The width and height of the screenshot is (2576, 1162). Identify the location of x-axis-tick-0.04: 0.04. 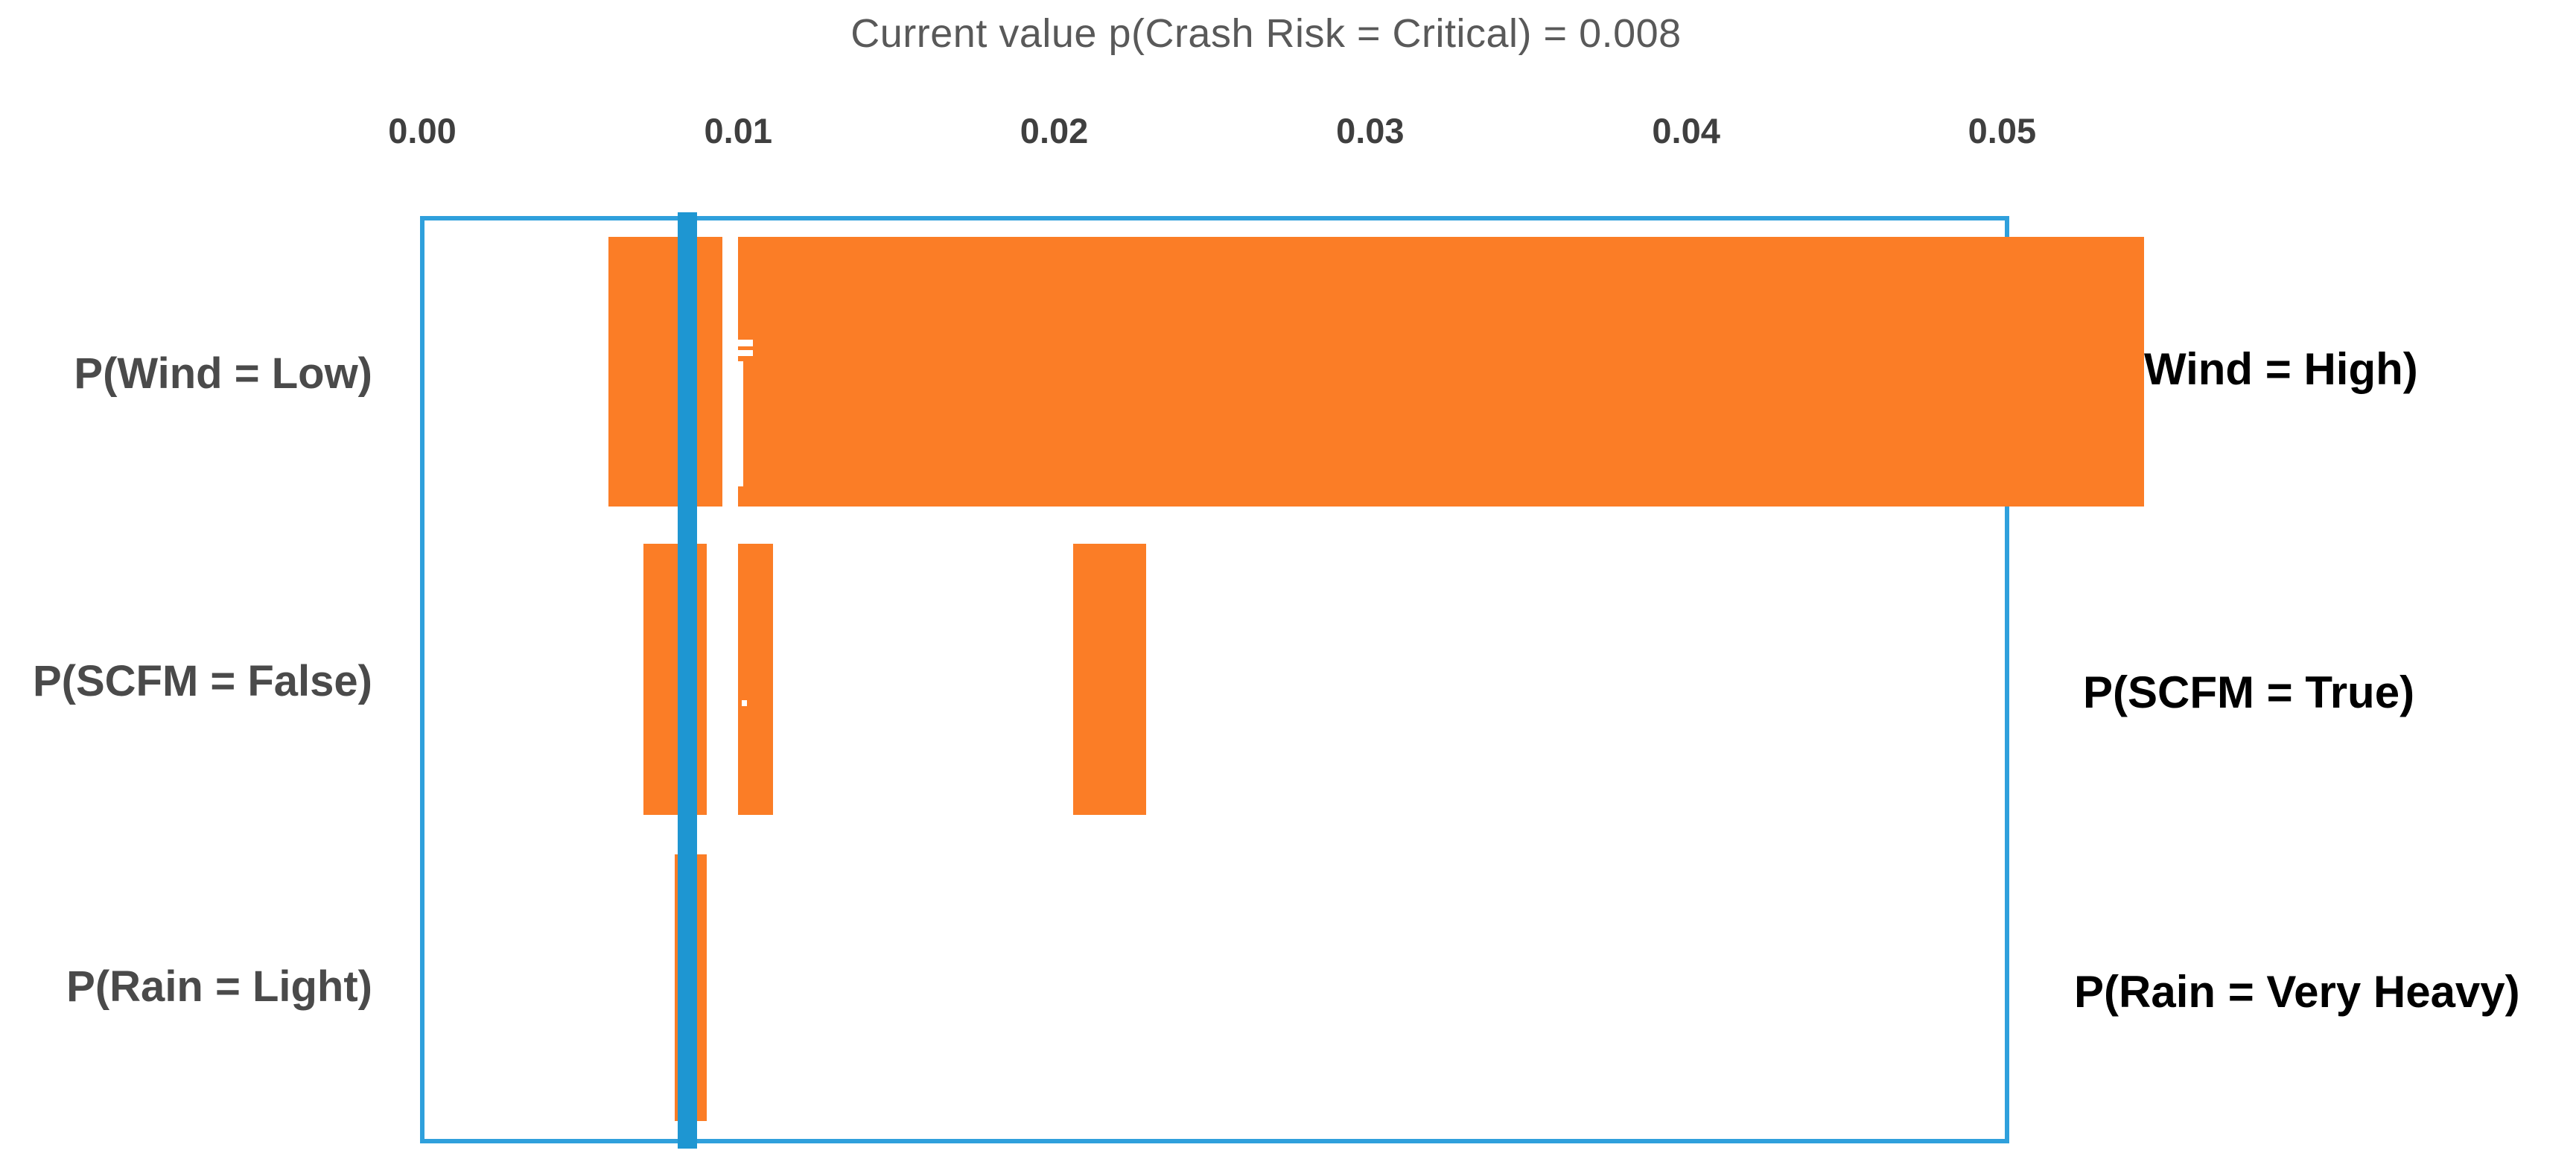
(1686, 130).